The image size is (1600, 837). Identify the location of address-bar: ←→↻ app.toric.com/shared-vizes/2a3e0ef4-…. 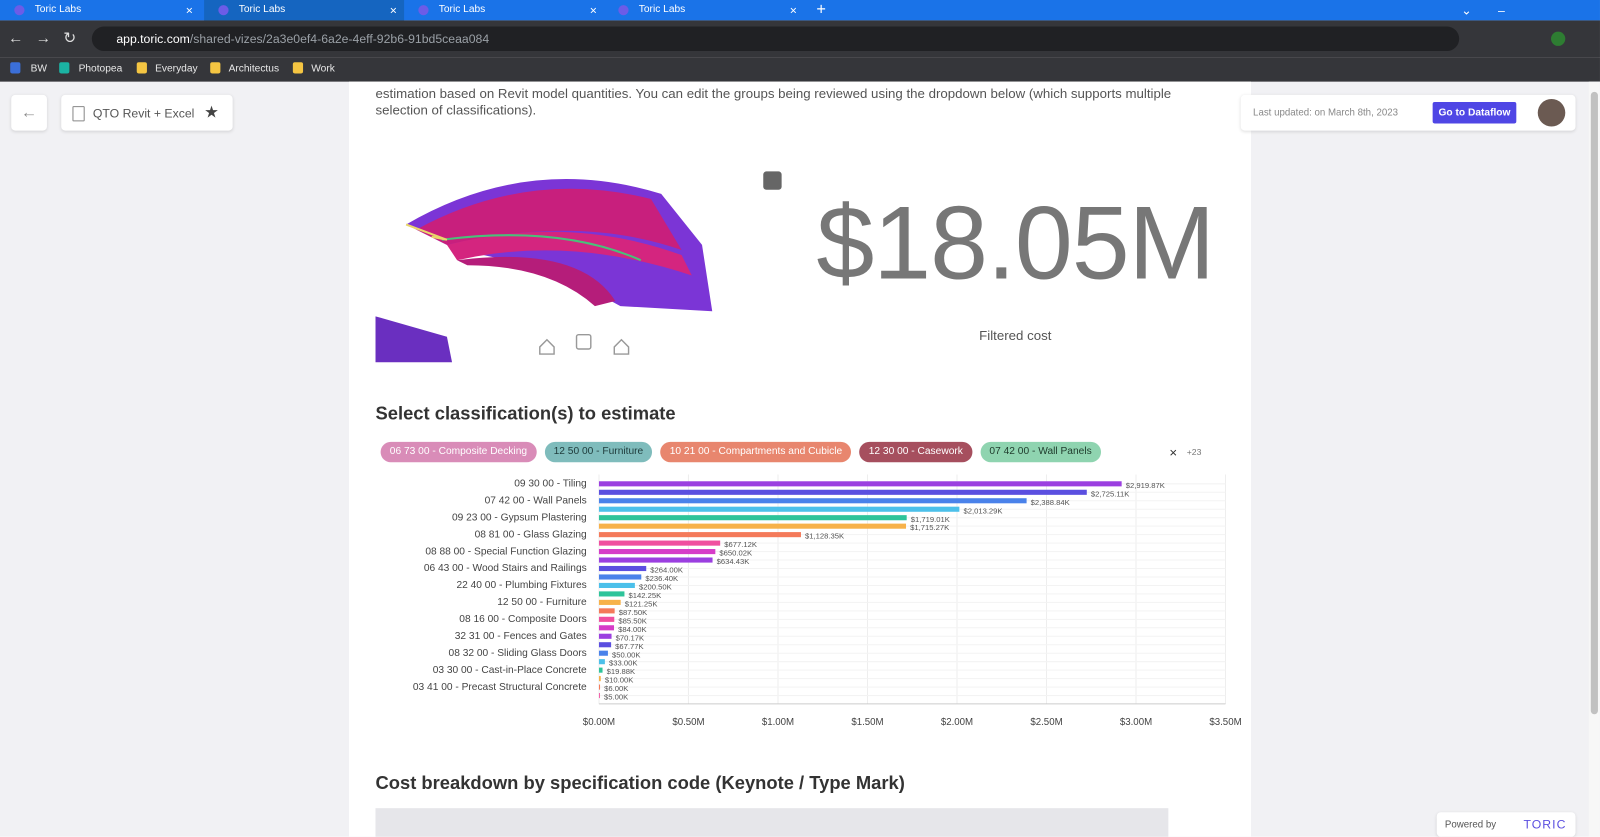
(800, 39).